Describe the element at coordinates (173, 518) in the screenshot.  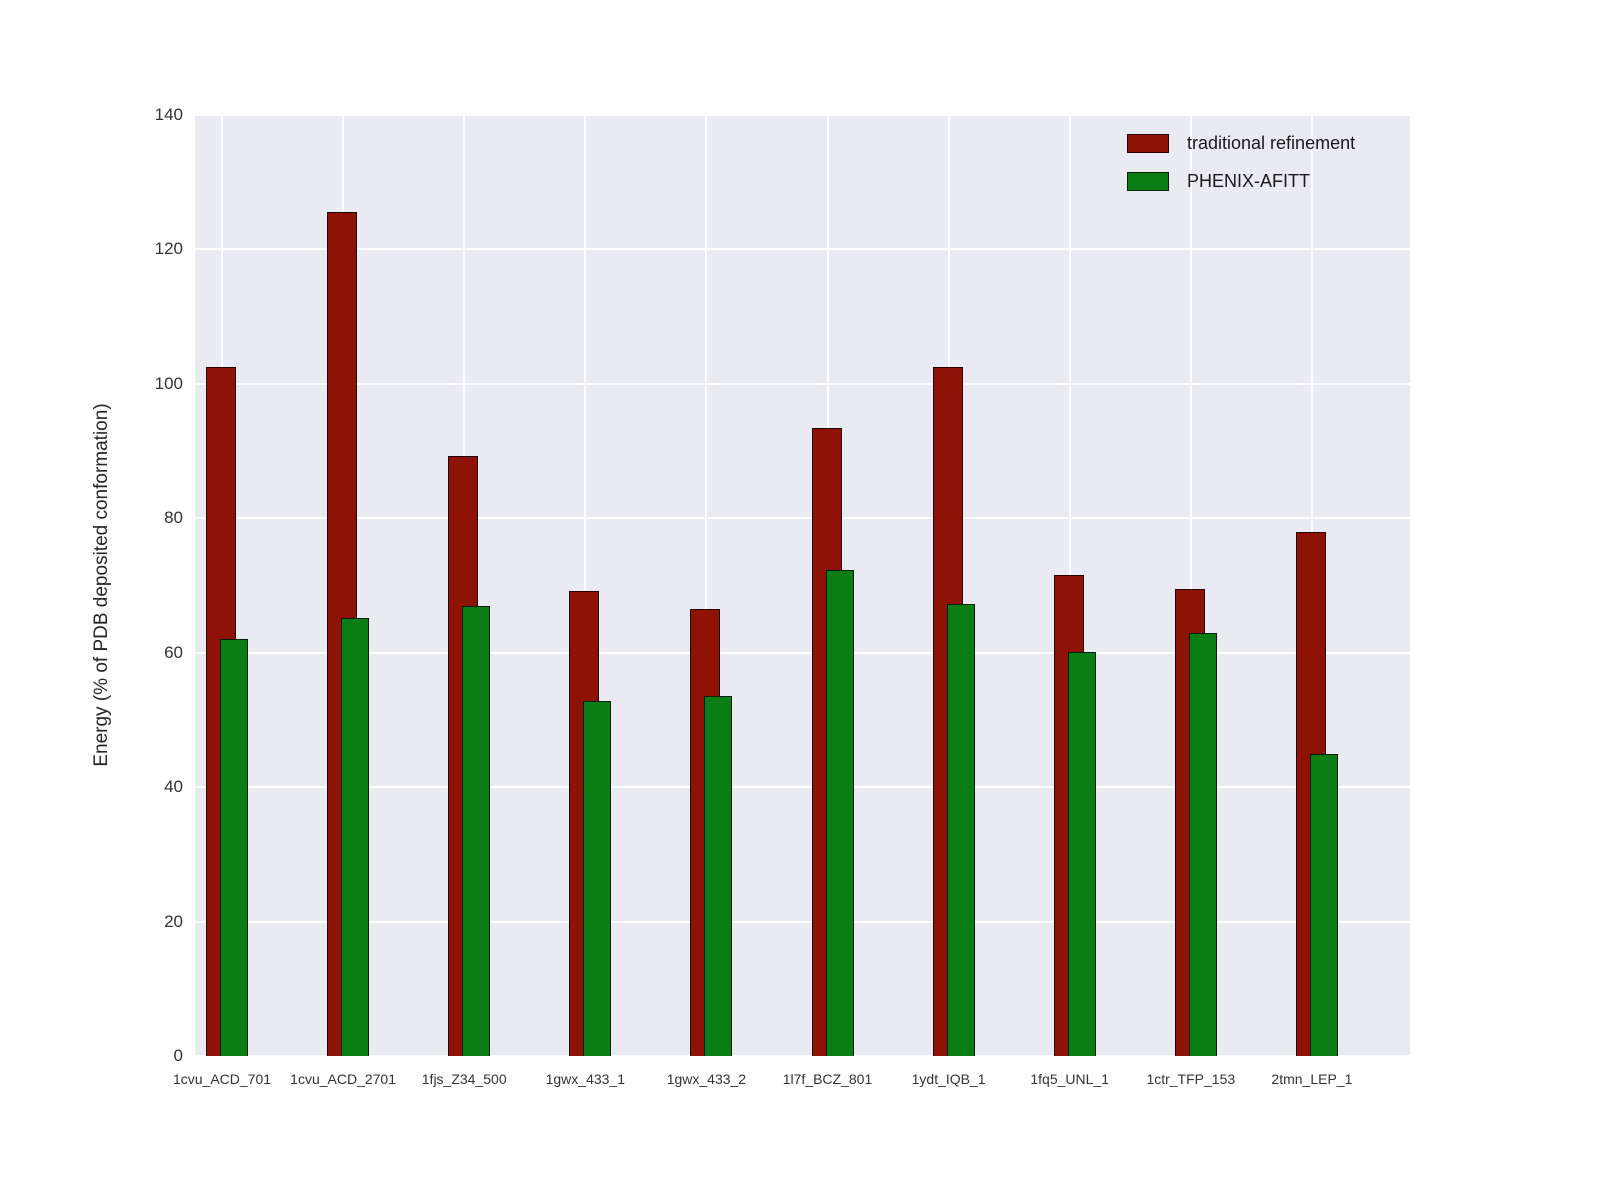
I see `y-tick-label: 80` at that location.